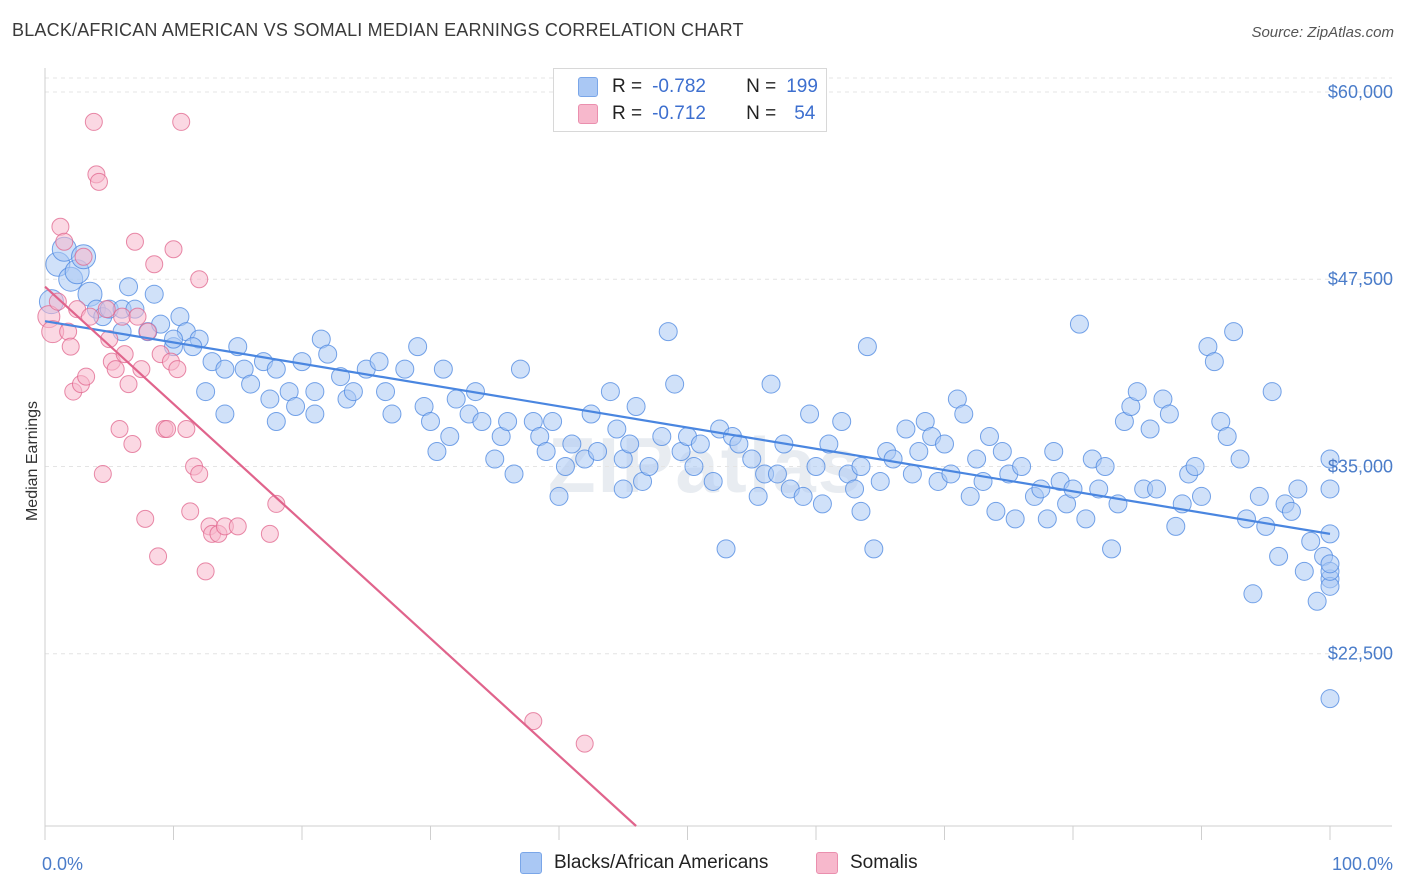 This screenshot has width=1406, height=892. What do you see at coordinates (1360, 466) in the screenshot?
I see `y-tick-label: $35,000` at bounding box center [1360, 466].